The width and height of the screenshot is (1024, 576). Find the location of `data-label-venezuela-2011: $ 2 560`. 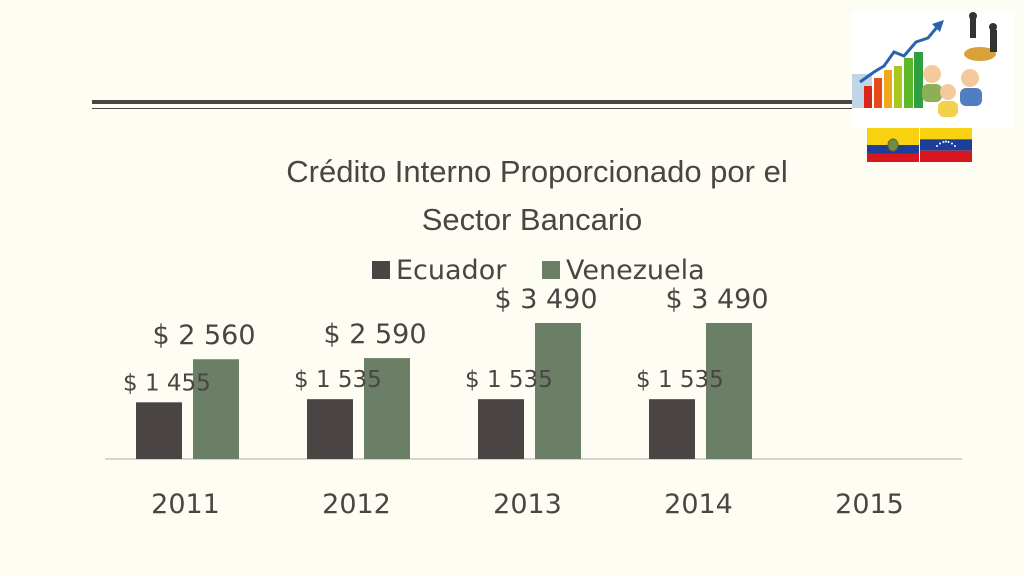

data-label-venezuela-2011: $ 2 560 is located at coordinates (203, 335).